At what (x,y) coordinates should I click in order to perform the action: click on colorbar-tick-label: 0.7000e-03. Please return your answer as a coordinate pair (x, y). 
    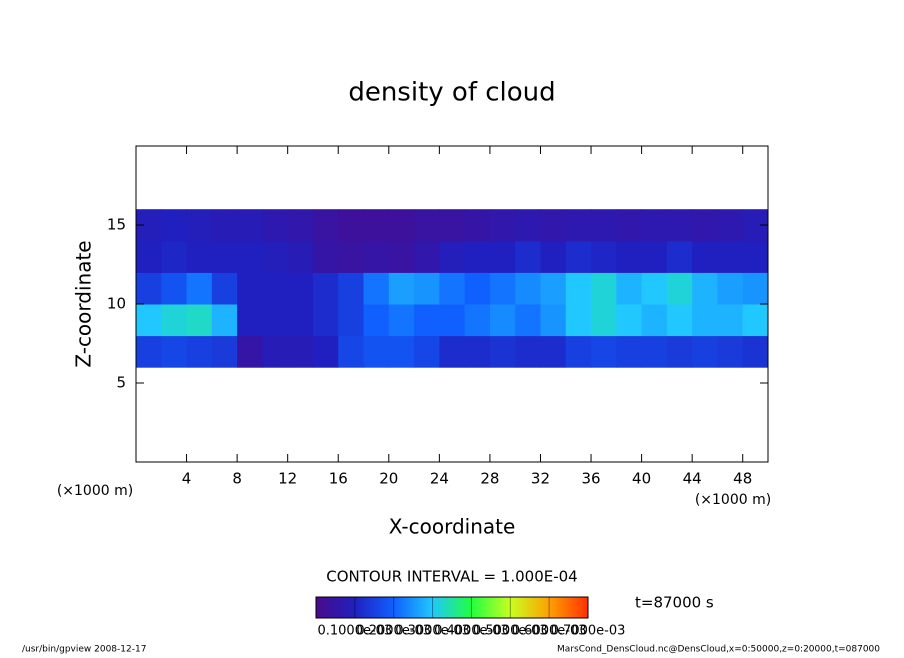
    Looking at the image, I should click on (588, 631).